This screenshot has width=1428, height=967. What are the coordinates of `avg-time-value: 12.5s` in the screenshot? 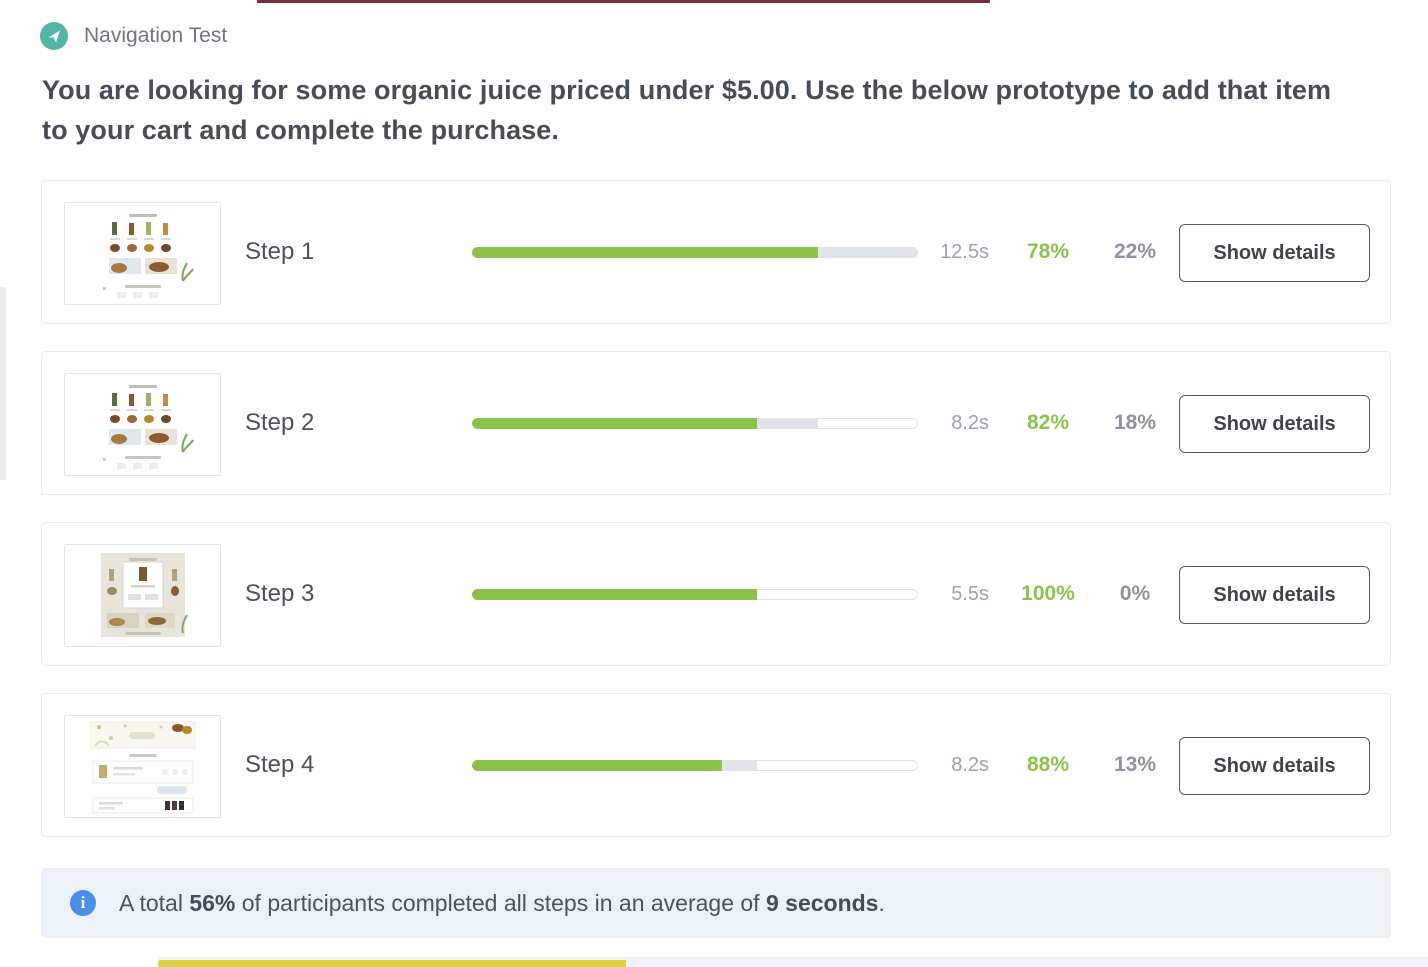 It's located at (964, 251).